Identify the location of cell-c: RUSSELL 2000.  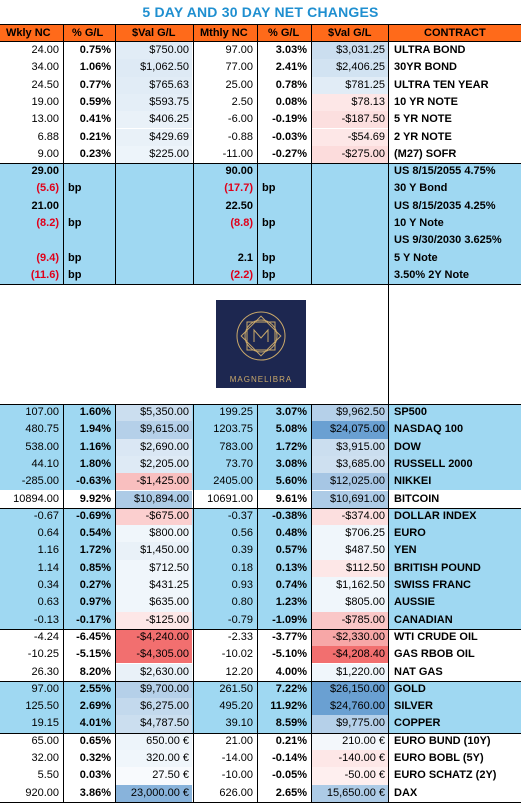
(433, 463).